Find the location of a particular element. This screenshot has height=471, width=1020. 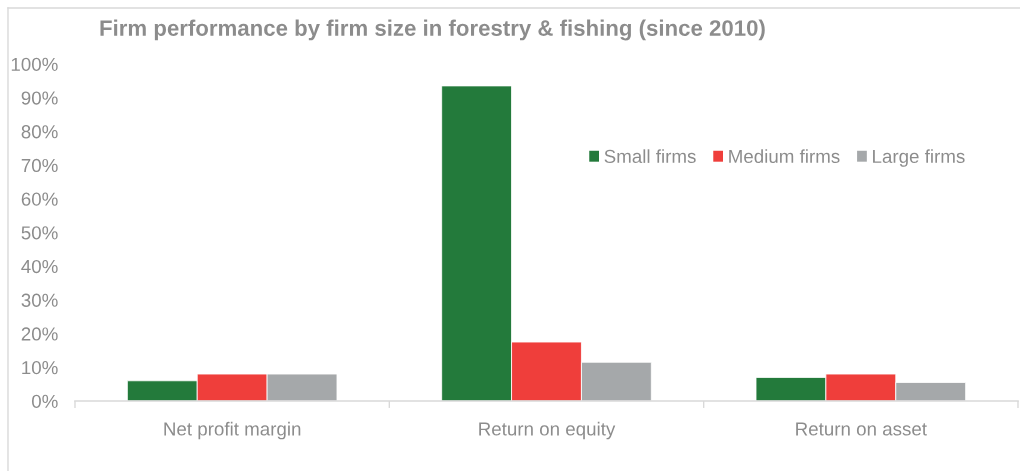

y-tick-label: 80% is located at coordinates (39, 132).